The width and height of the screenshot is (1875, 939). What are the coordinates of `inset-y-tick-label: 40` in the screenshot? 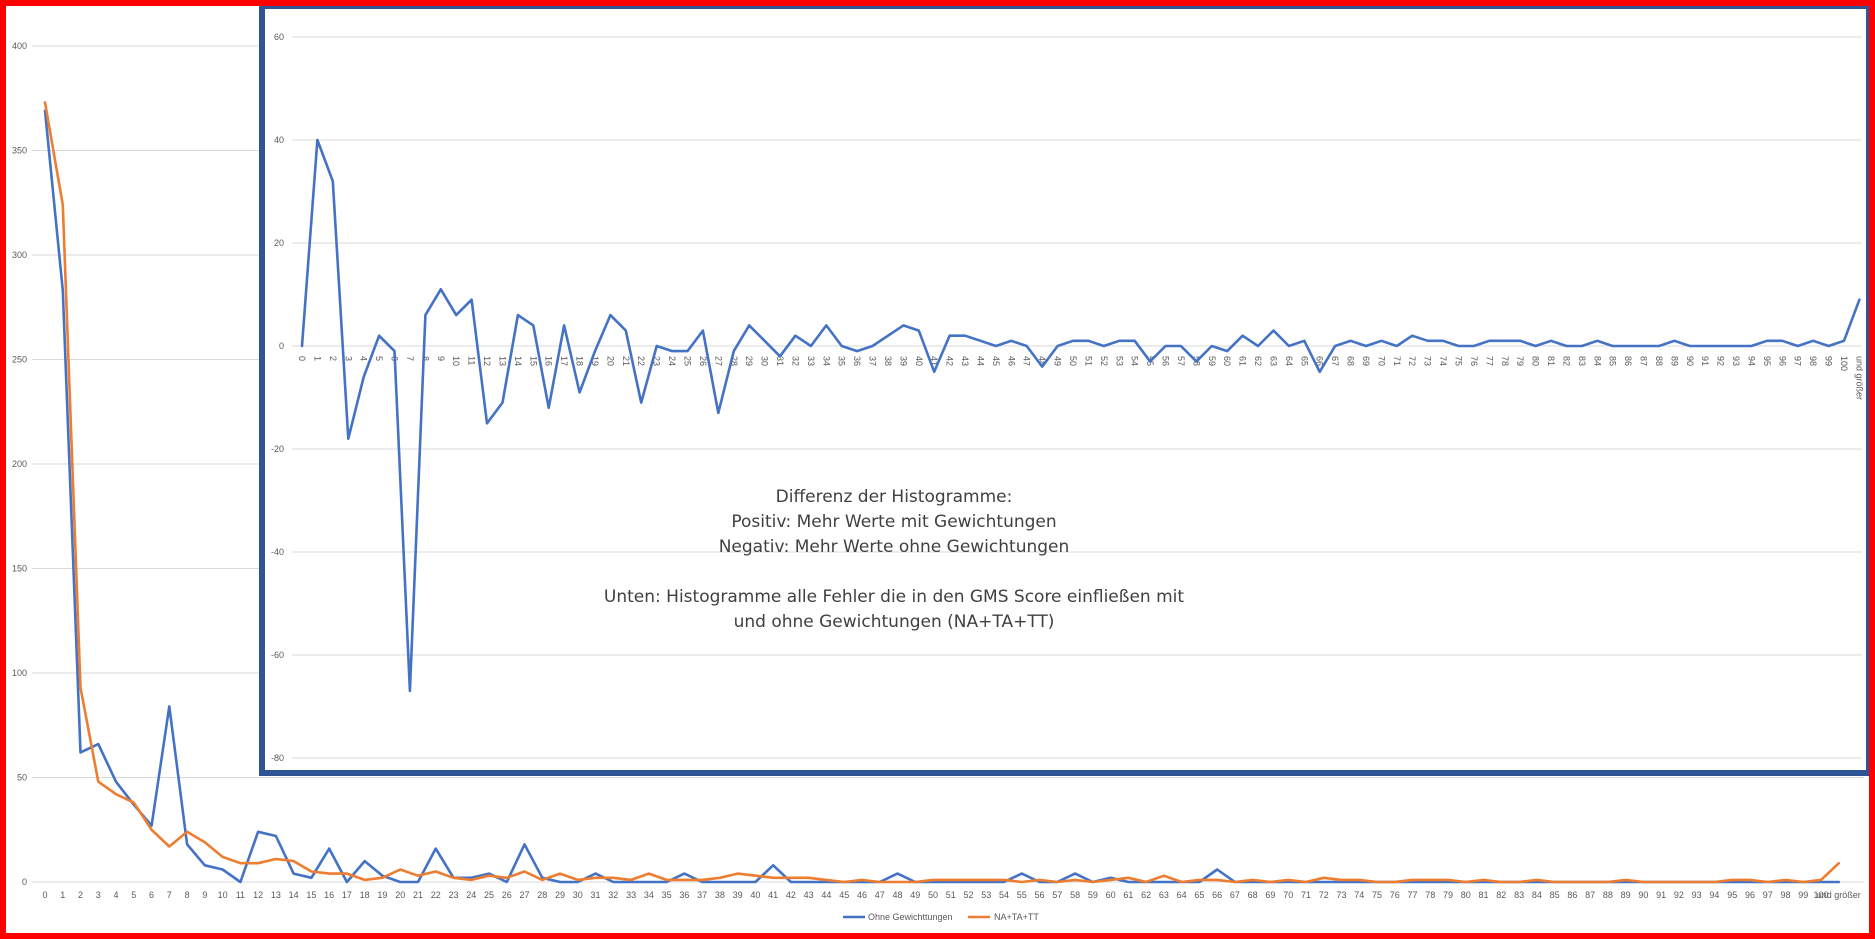 It's located at (279, 140).